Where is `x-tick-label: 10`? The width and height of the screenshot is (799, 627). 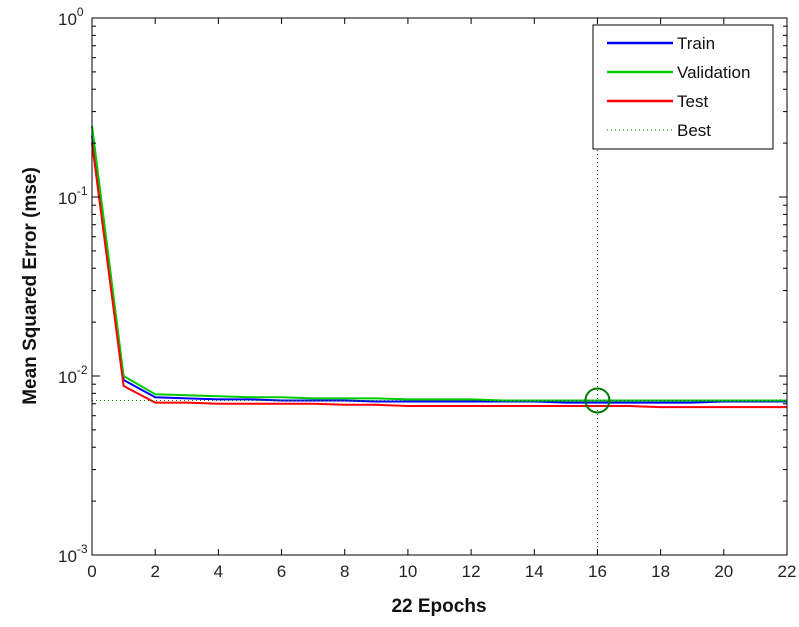
x-tick-label: 10 is located at coordinates (407, 571).